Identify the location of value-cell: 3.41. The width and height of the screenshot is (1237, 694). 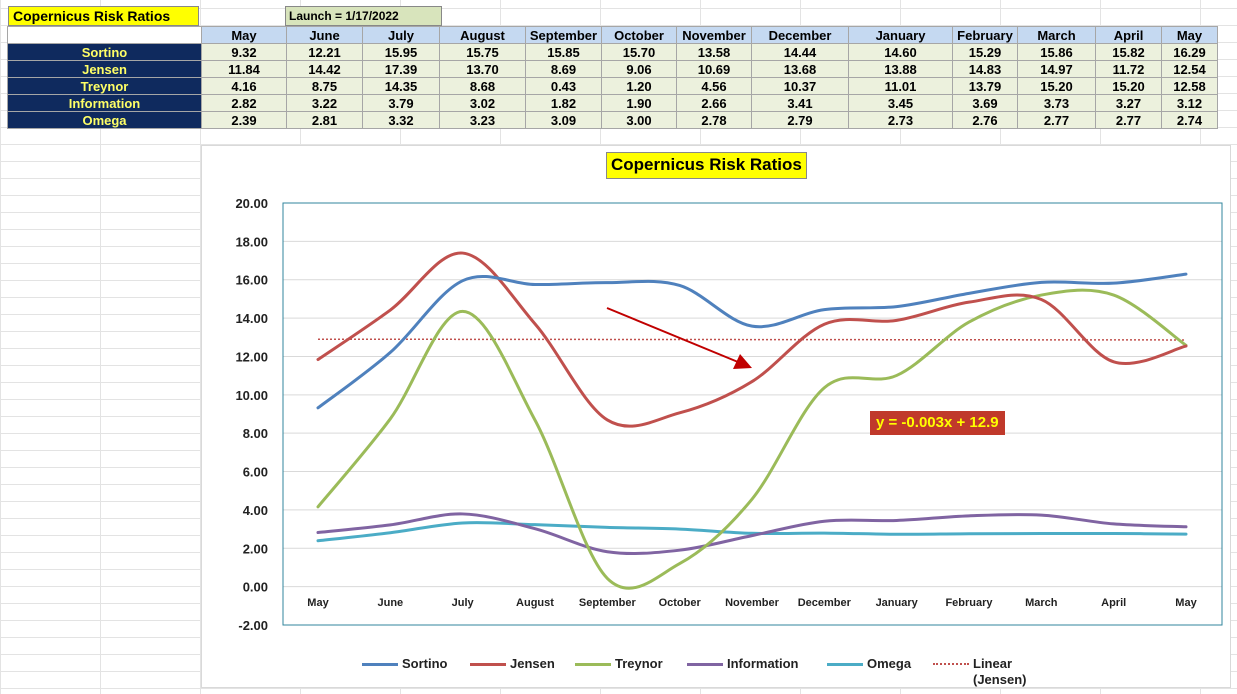
(800, 103).